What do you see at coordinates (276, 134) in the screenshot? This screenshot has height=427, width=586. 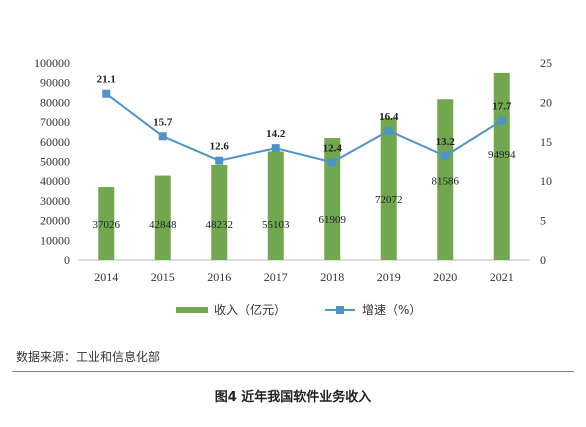 I see `growth-value-label: 14.2` at bounding box center [276, 134].